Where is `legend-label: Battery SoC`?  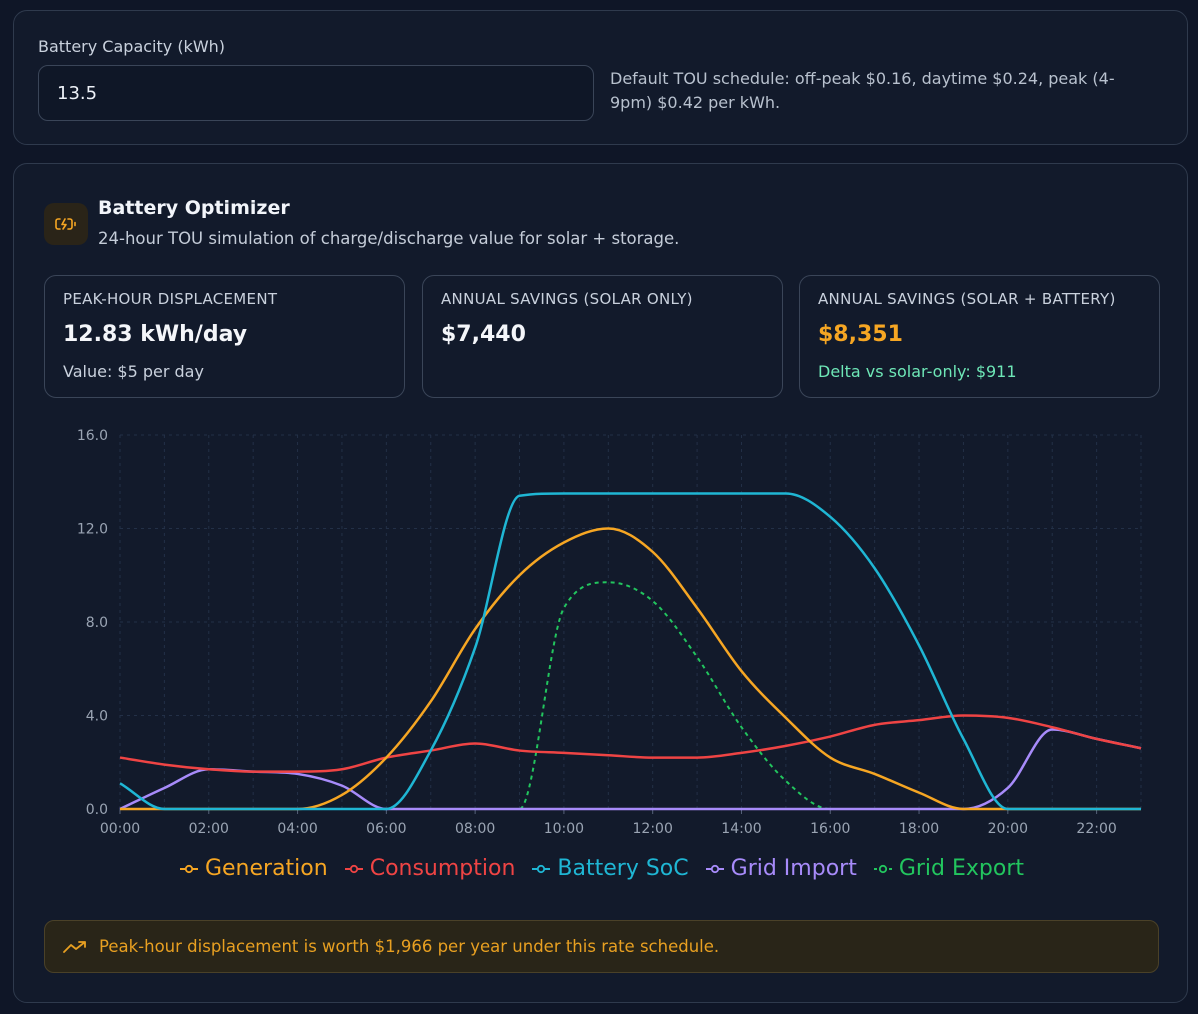
legend-label: Battery SoC is located at coordinates (623, 868).